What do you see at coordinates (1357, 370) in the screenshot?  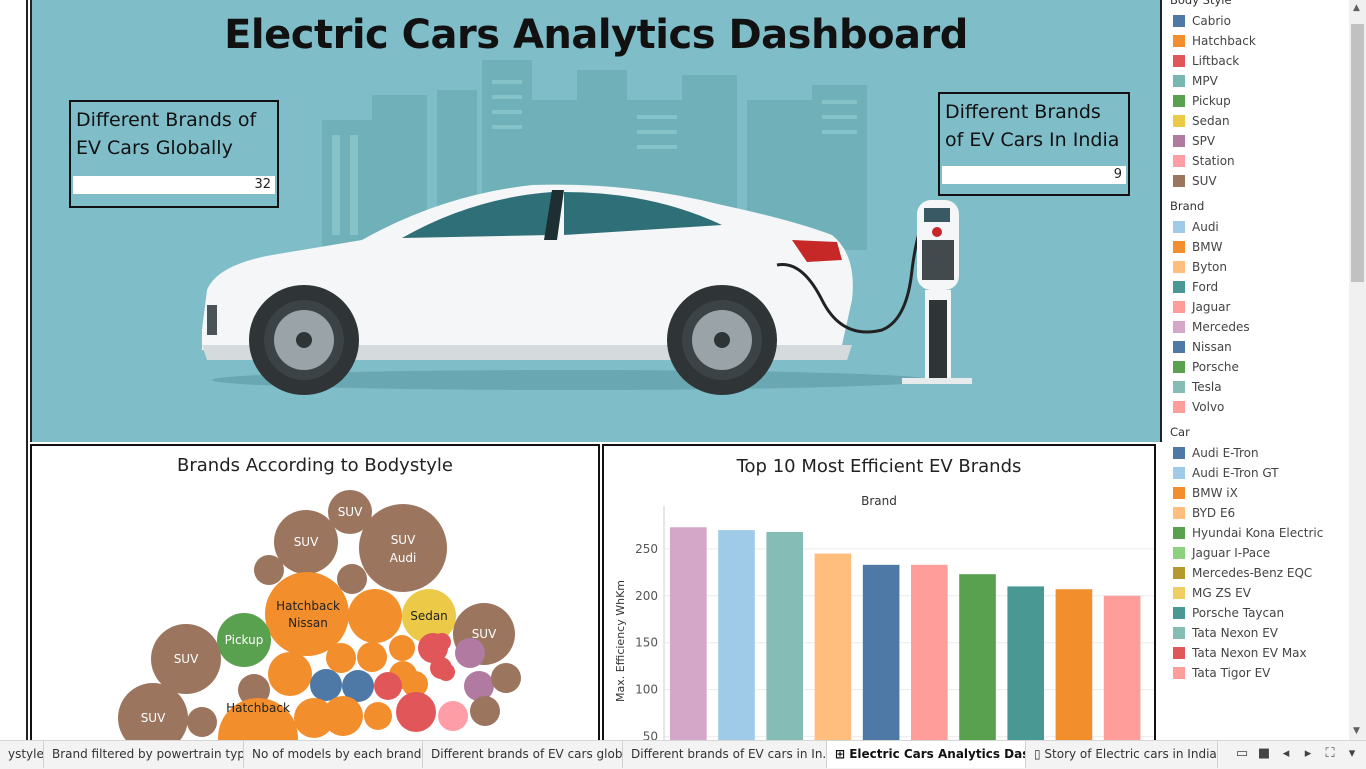 I see `legend-scrollbar: ▲ ▼` at bounding box center [1357, 370].